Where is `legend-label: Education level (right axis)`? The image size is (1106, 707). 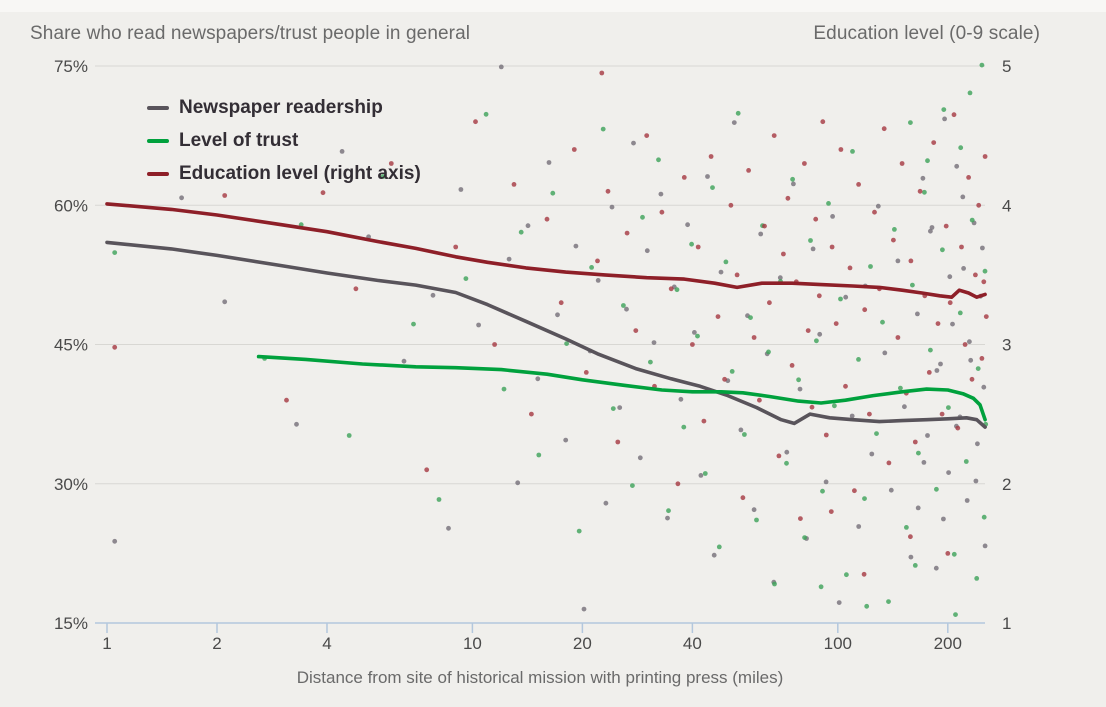 legend-label: Education level (right axis) is located at coordinates (300, 173).